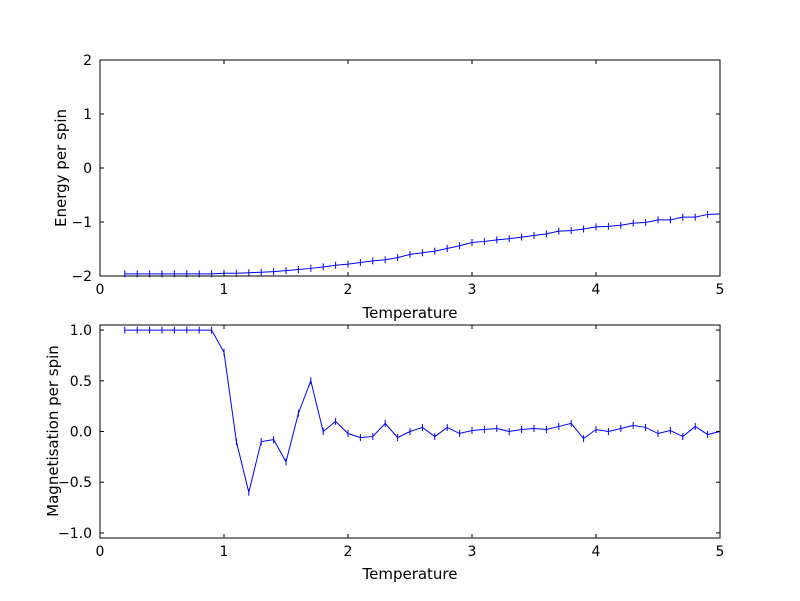 The image size is (800, 601). What do you see at coordinates (81, 223) in the screenshot?
I see `y-tick-label: −1` at bounding box center [81, 223].